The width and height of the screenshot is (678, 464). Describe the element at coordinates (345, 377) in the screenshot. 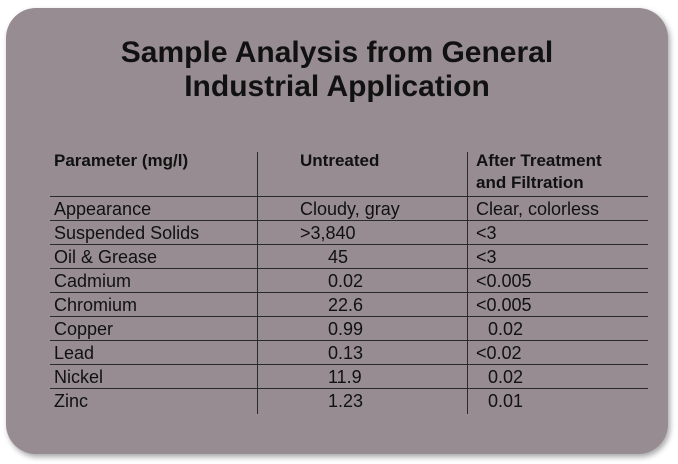

I see `cell-untreated: 11.9` at that location.